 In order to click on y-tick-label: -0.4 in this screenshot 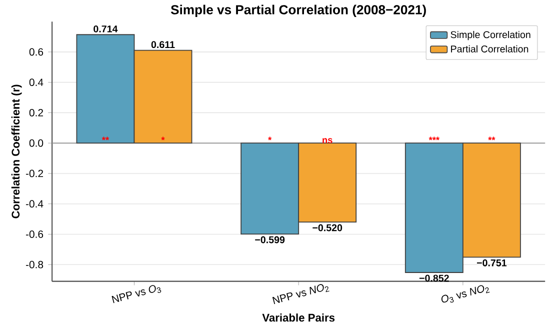, I will do `click(35, 204)`.